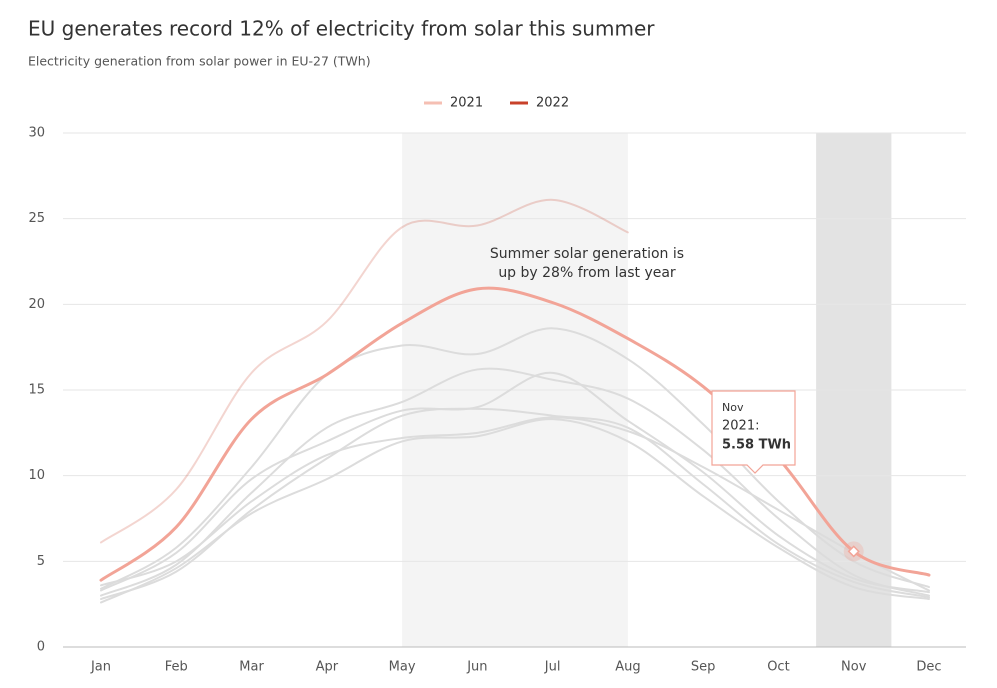  I want to click on x-tick-label: Aug, so click(627, 667).